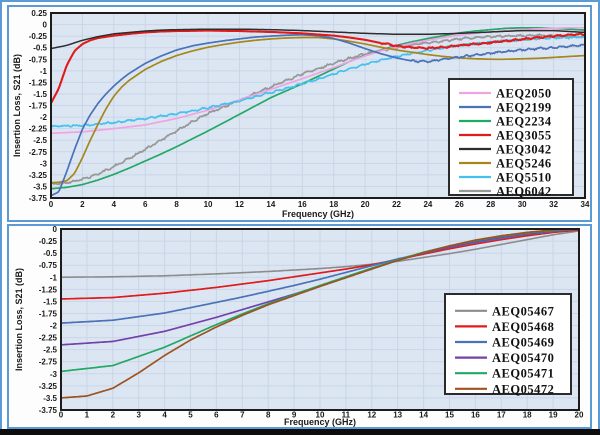  What do you see at coordinates (524, 150) in the screenshot?
I see `legend-label-AEQ3042: AEQ3042` at bounding box center [524, 150].